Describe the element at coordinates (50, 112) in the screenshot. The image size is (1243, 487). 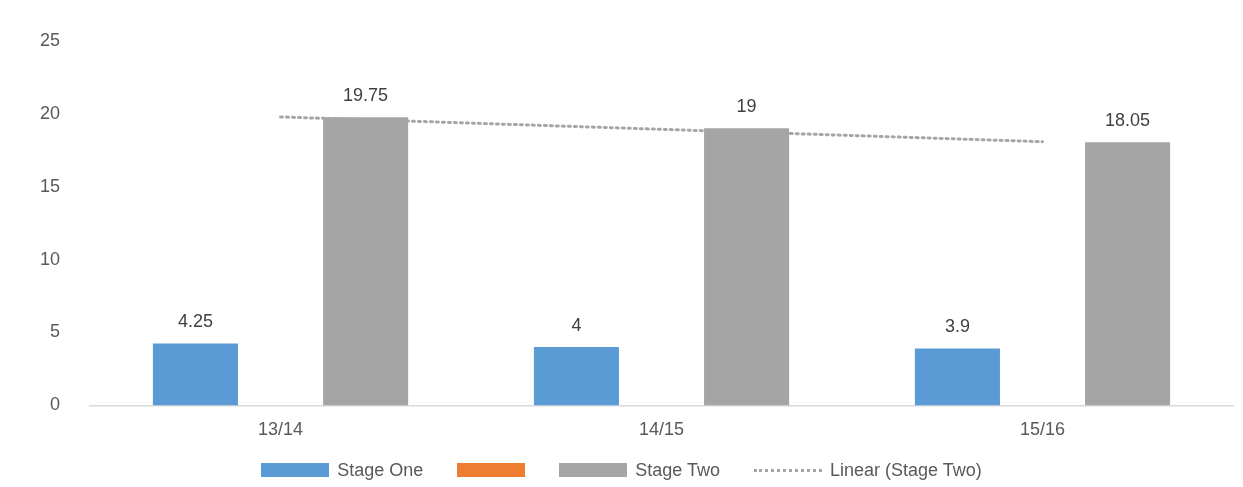
I see `y-tick-label: 20` at that location.